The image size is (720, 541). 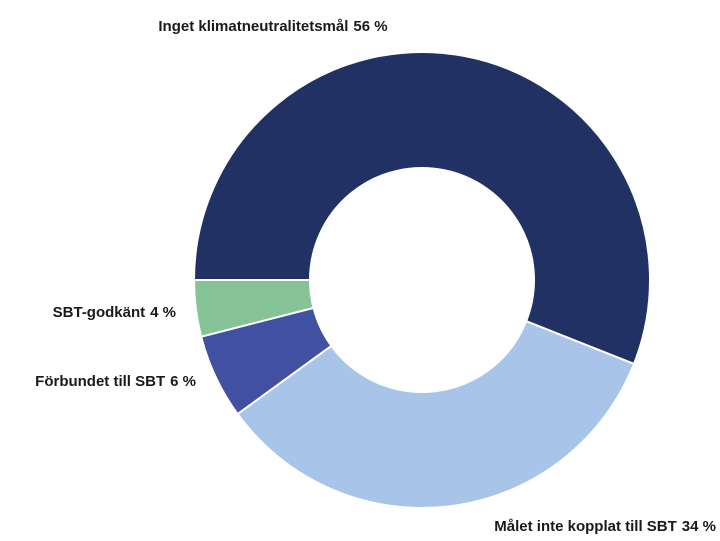 What do you see at coordinates (99, 312) in the screenshot?
I see `slice-category: SBT-godkänt` at bounding box center [99, 312].